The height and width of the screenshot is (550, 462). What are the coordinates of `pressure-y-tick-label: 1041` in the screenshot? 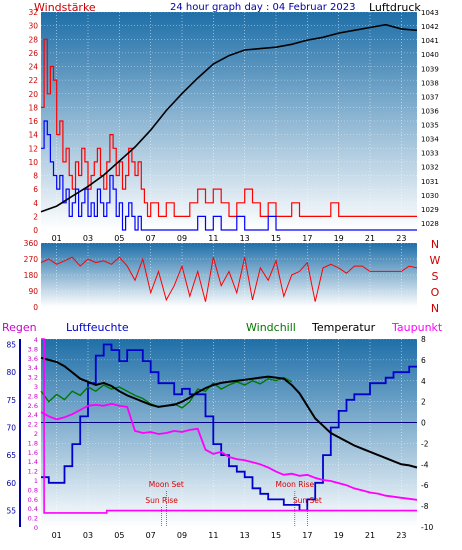 It's located at (430, 41).